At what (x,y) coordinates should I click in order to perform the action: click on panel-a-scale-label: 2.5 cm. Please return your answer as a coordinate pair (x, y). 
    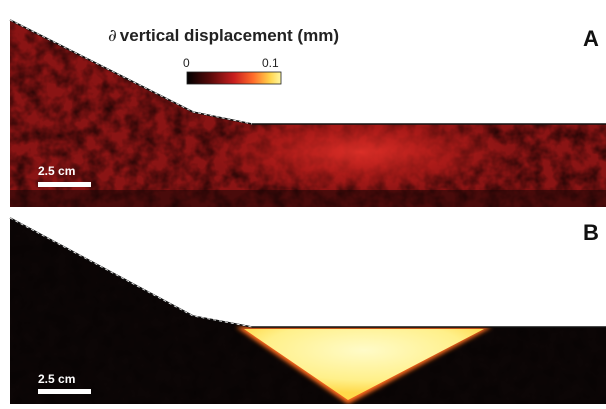
    Looking at the image, I should click on (57, 171).